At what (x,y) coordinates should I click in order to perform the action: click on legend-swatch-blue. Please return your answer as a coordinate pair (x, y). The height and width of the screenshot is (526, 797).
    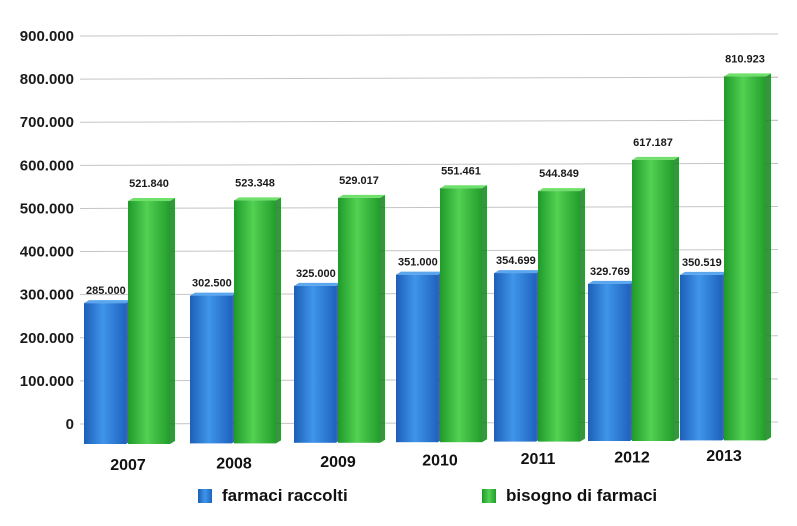
    Looking at the image, I should click on (205, 496).